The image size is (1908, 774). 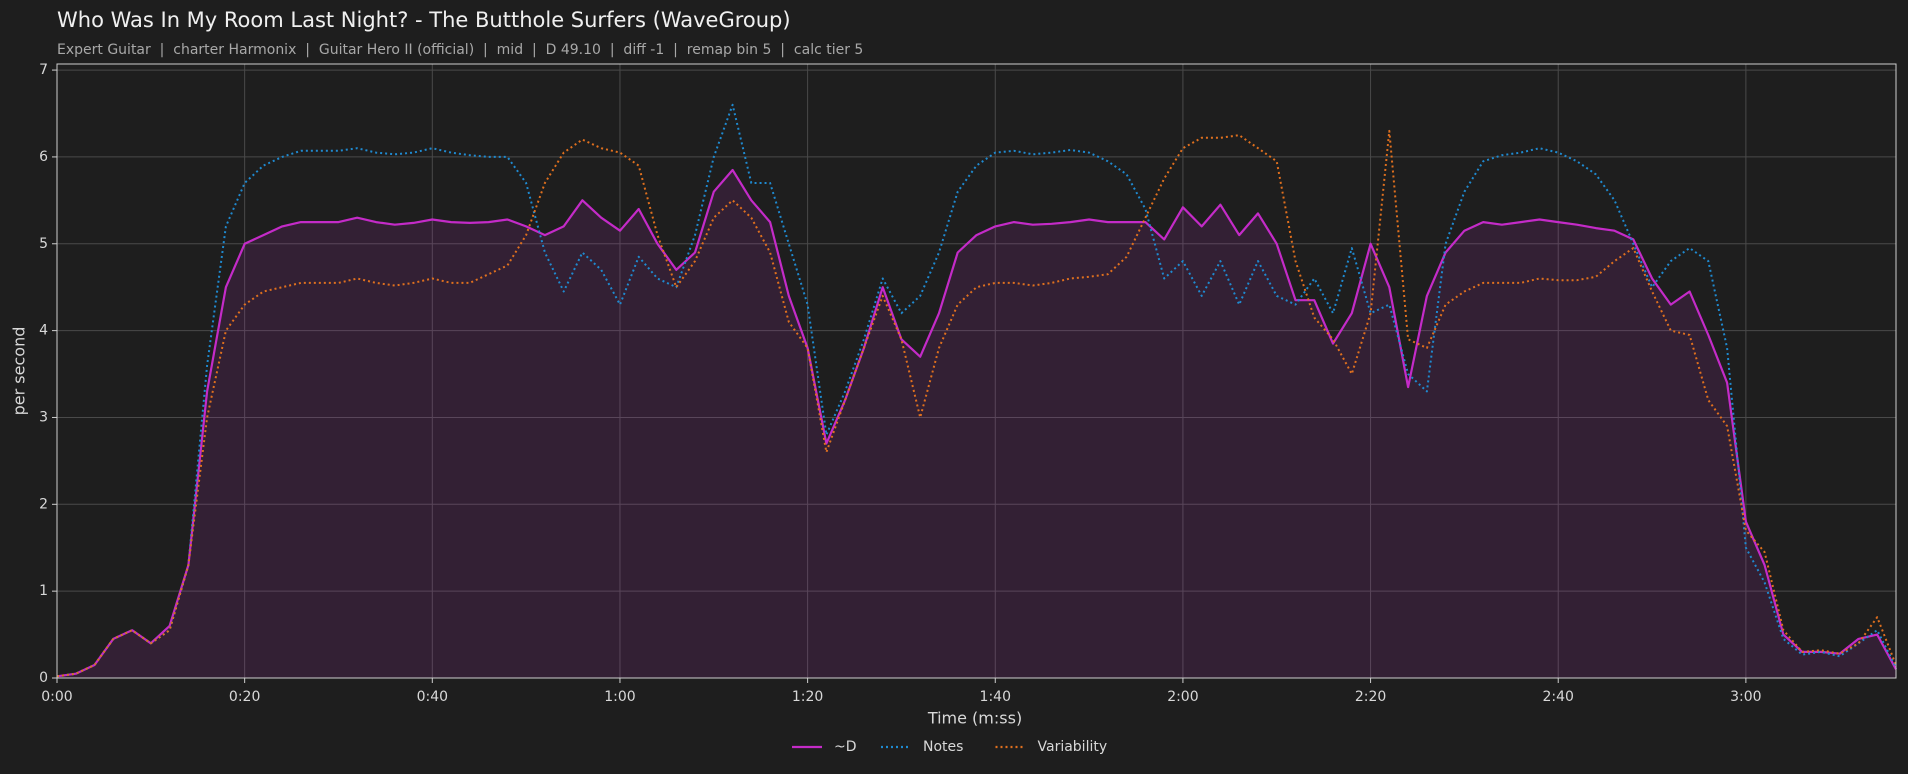 I want to click on x-tick-label: 0:40, so click(x=432, y=697).